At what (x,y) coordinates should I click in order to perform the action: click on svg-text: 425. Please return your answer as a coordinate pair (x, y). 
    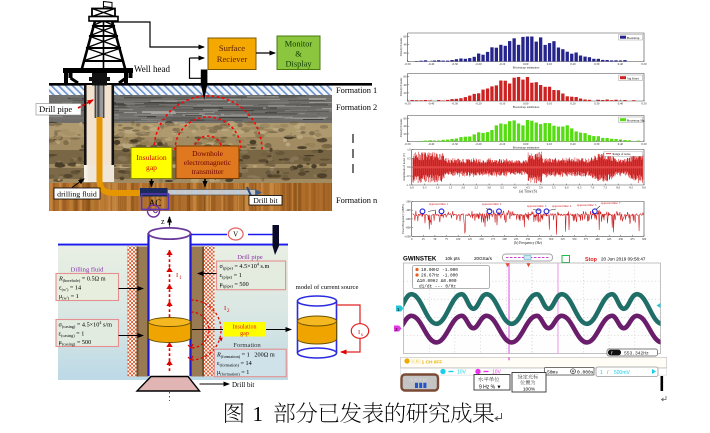
    Looking at the image, I should click on (609, 239).